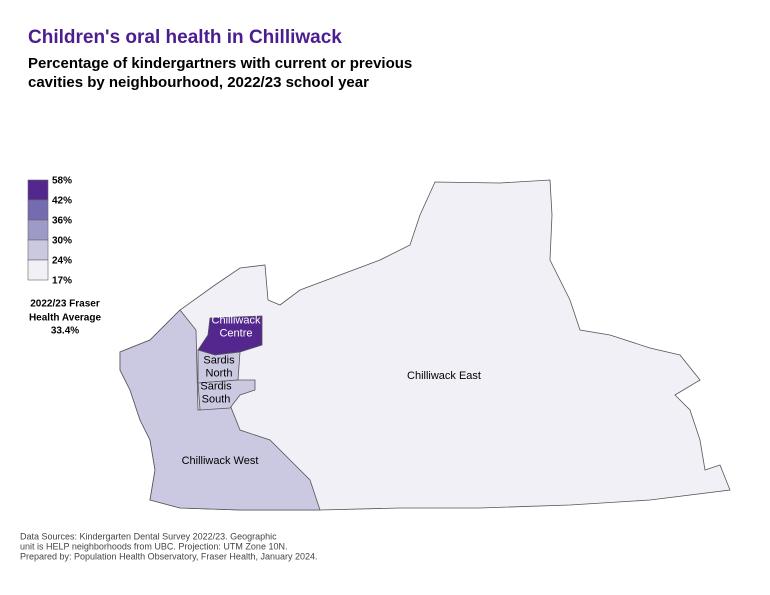 The image size is (770, 595). Describe the element at coordinates (62, 221) in the screenshot. I see `legend-label: 36%` at that location.